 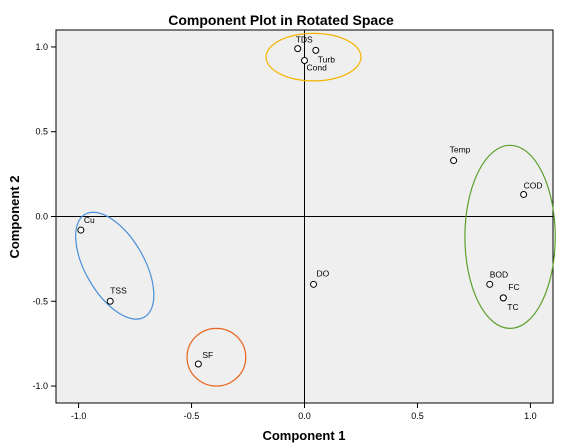 What do you see at coordinates (317, 68) in the screenshot?
I see `point-label: Cond` at bounding box center [317, 68].